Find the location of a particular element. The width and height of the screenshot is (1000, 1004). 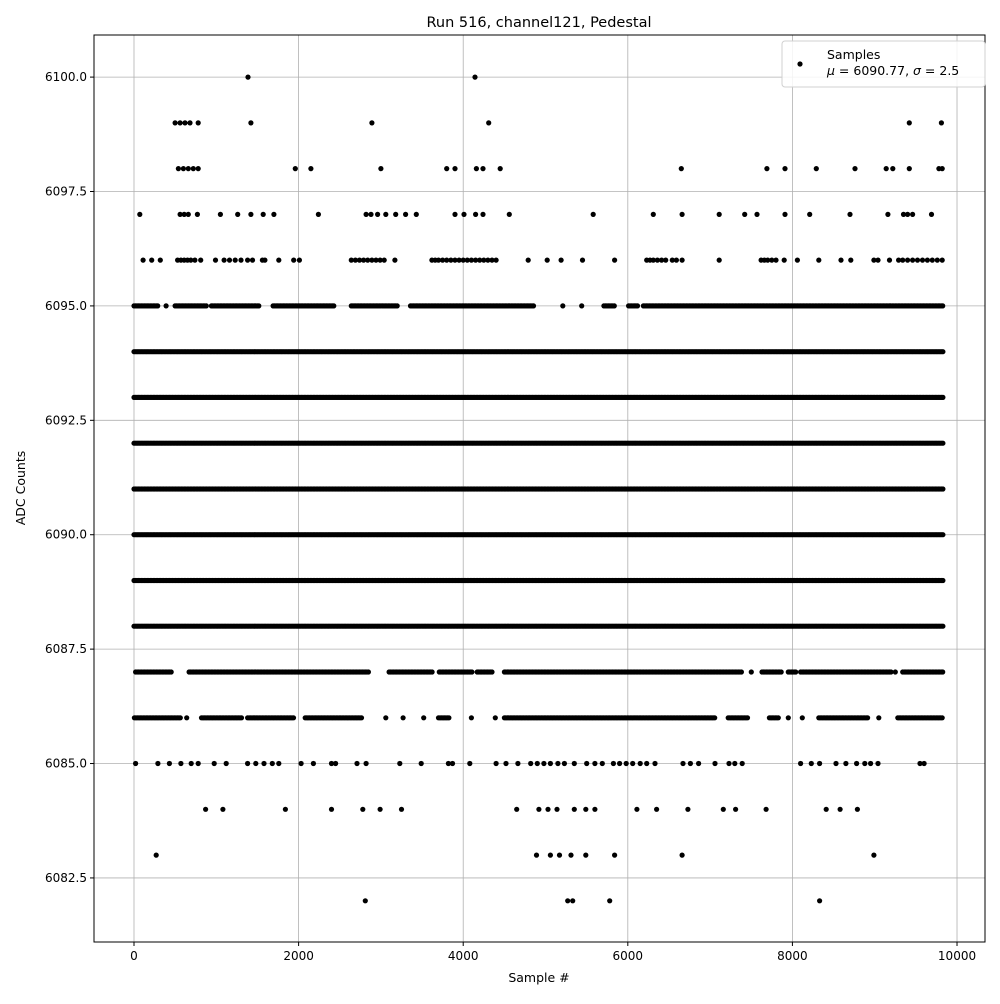

chart-title: Run 516, channel121, Pedestal is located at coordinates (538, 23).